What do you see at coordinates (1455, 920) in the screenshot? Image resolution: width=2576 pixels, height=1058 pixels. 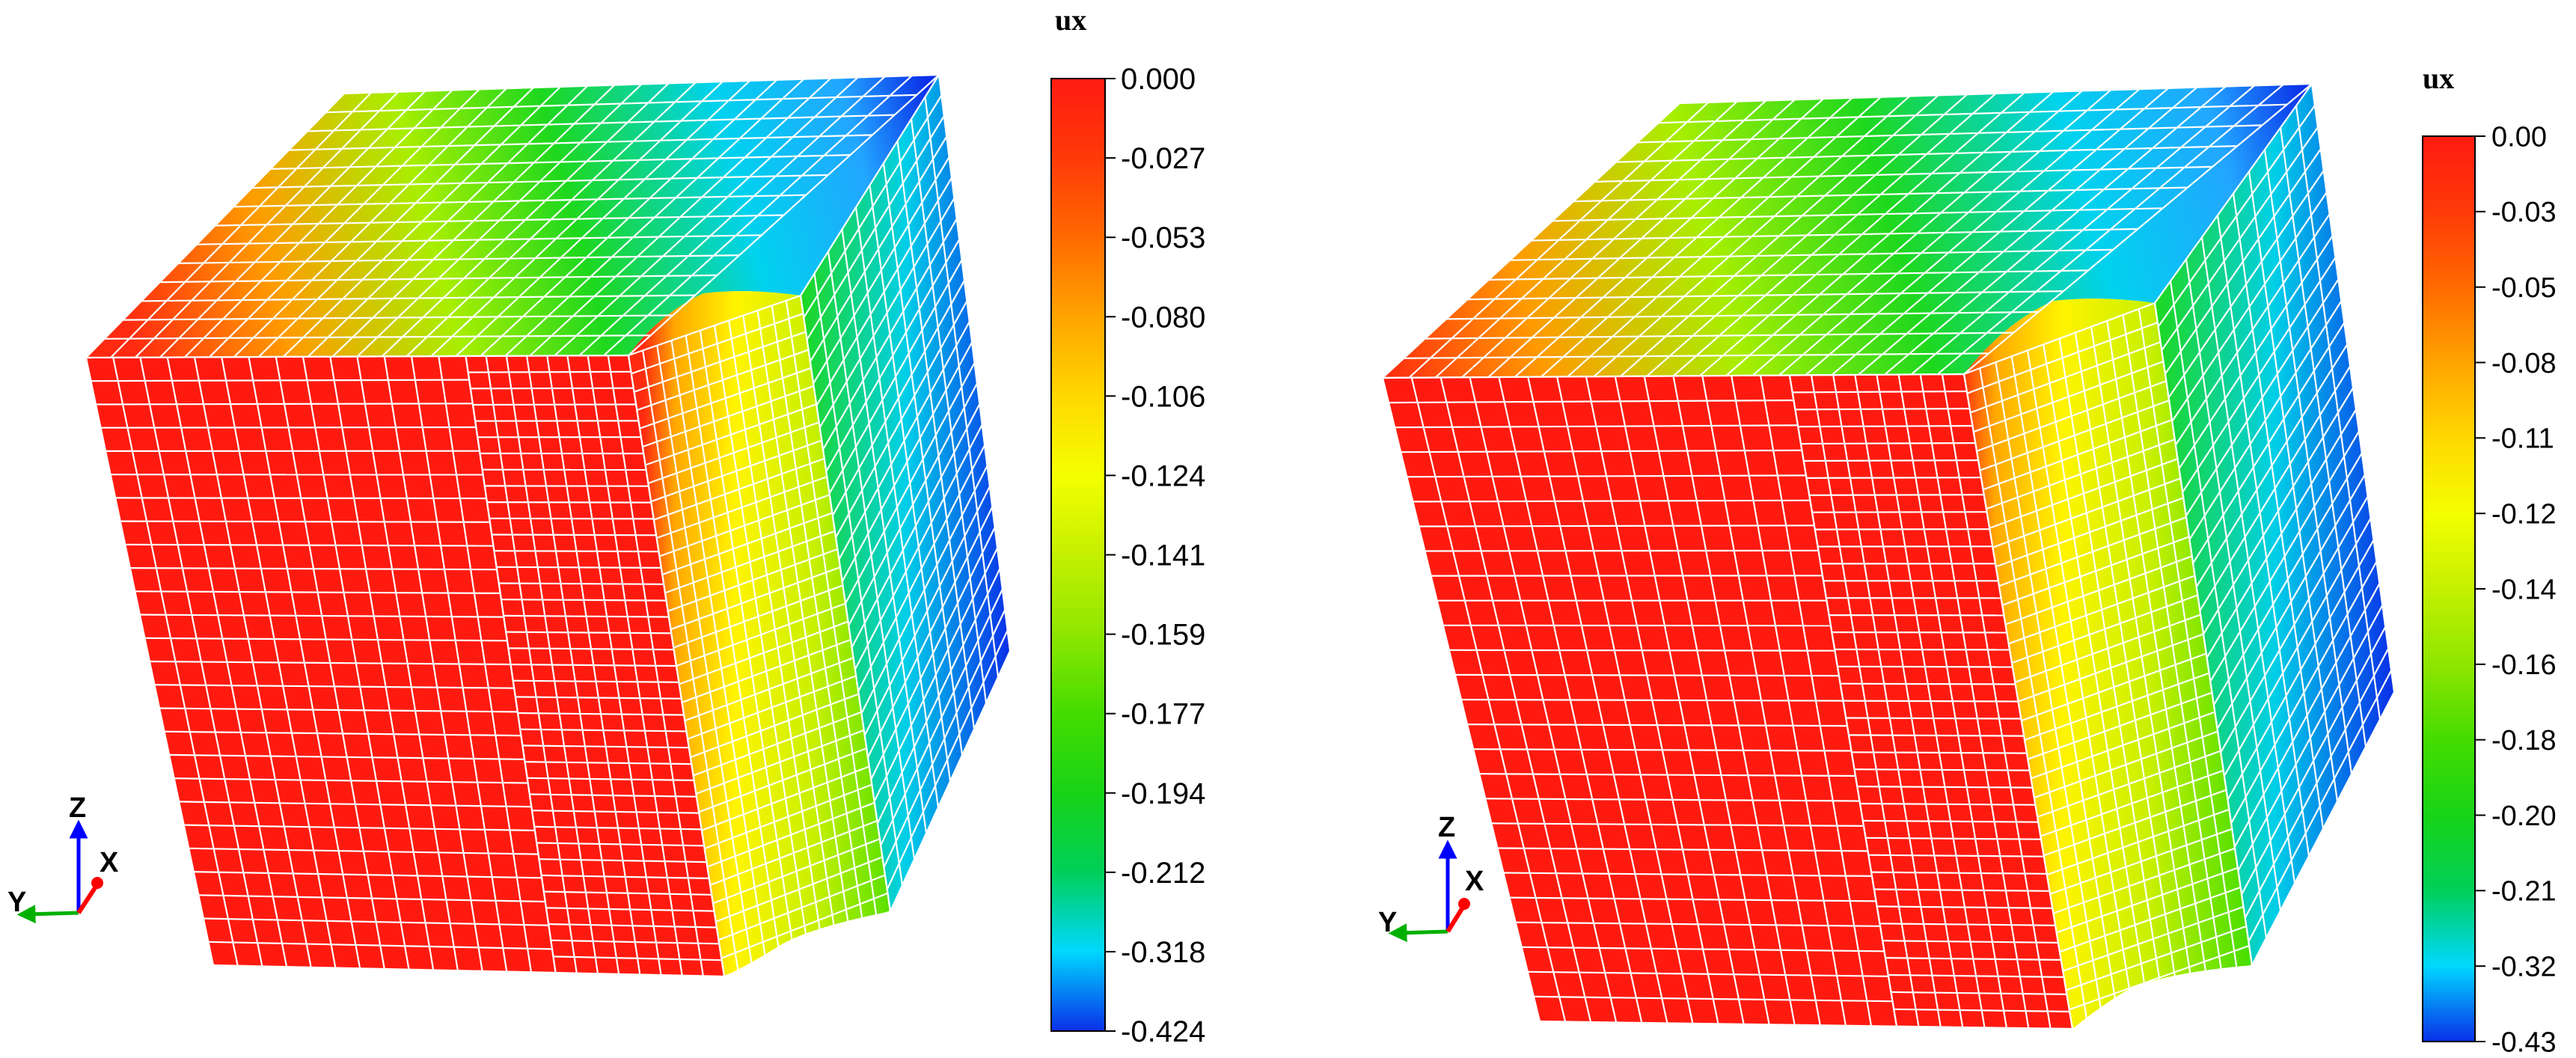 I see `x-axis-line` at bounding box center [1455, 920].